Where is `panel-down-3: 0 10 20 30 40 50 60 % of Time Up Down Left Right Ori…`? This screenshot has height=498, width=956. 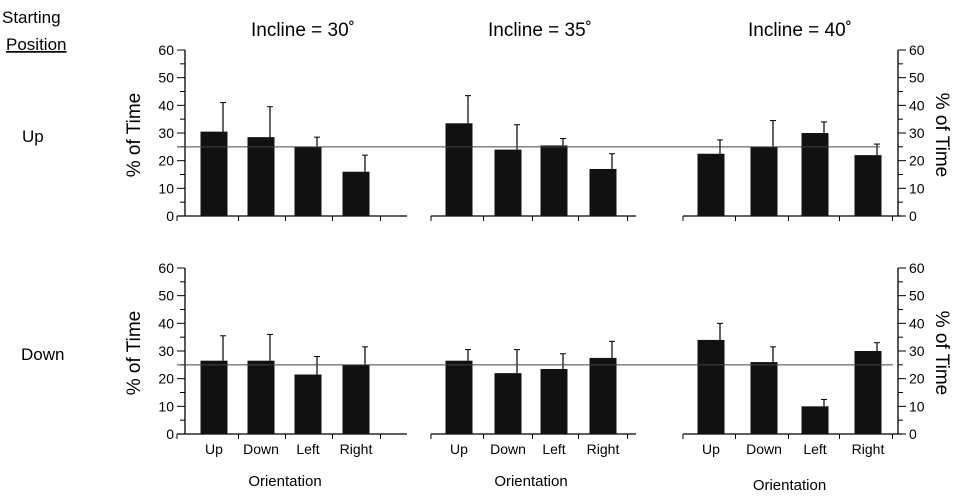 panel-down-3: 0 10 20 30 40 50 60 % of Time Up Down Left Right Ori… is located at coordinates (817, 377).